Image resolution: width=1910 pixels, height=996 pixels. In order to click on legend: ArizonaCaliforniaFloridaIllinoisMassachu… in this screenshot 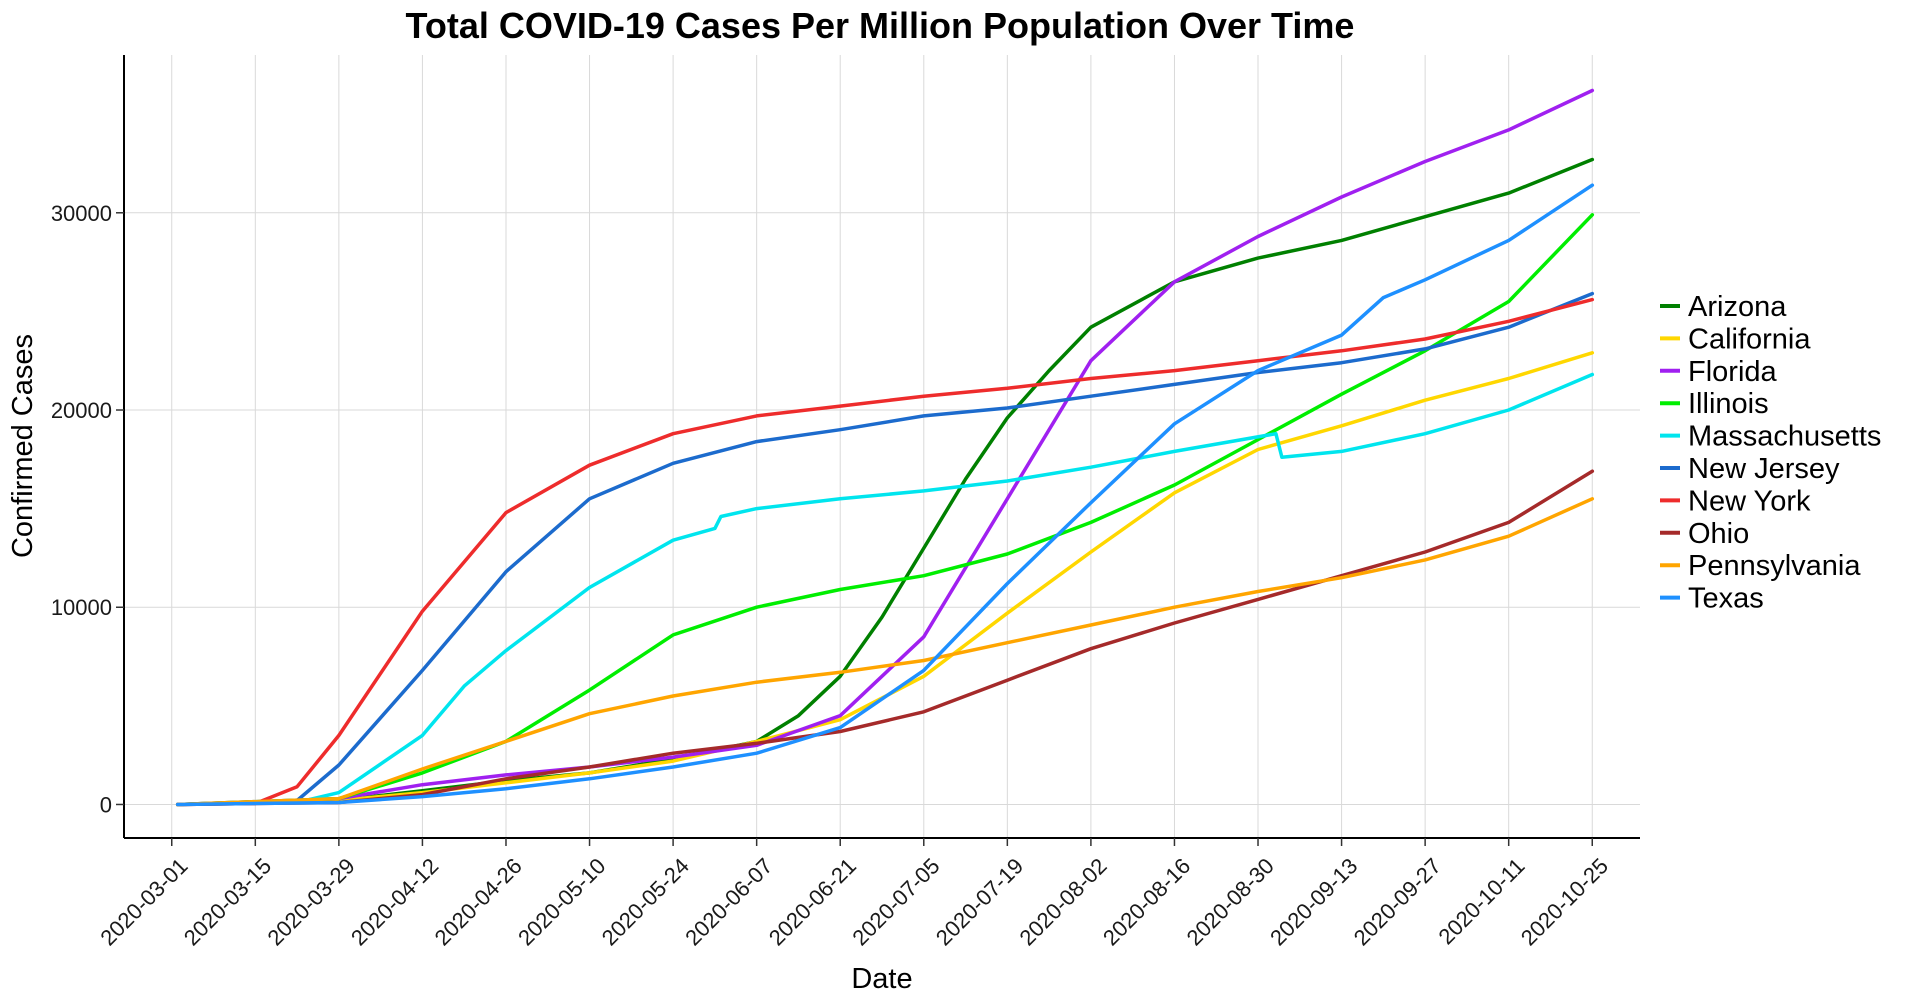, I will do `click(1770, 453)`.